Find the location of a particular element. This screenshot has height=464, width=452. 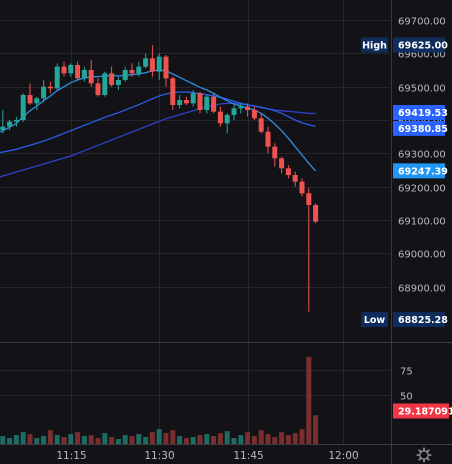

volume-tag: 29.187091 is located at coordinates (422, 411).